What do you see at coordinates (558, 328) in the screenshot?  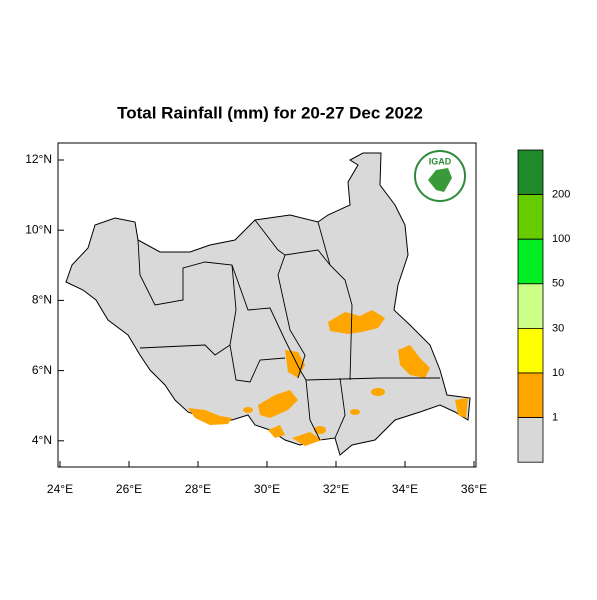 I see `legend-label: 30` at bounding box center [558, 328].